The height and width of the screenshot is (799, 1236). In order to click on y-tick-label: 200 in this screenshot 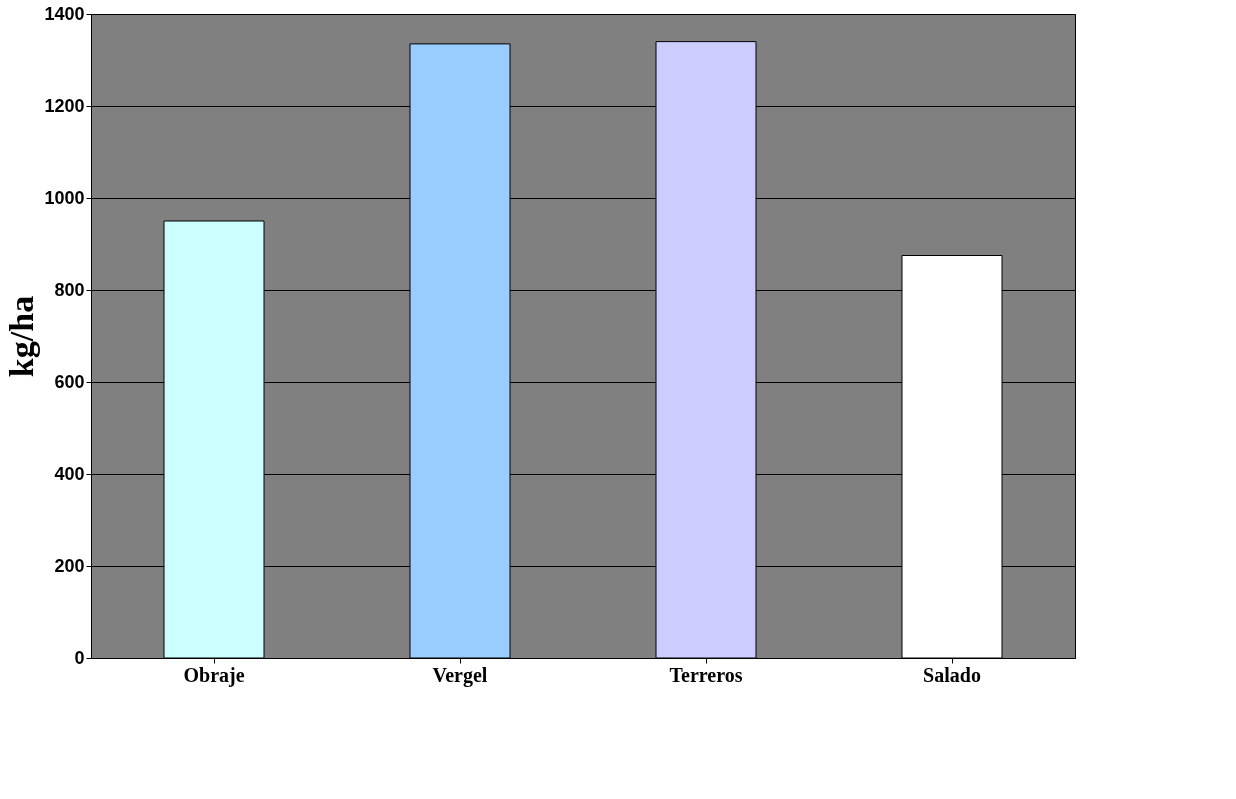, I will do `click(69, 565)`.